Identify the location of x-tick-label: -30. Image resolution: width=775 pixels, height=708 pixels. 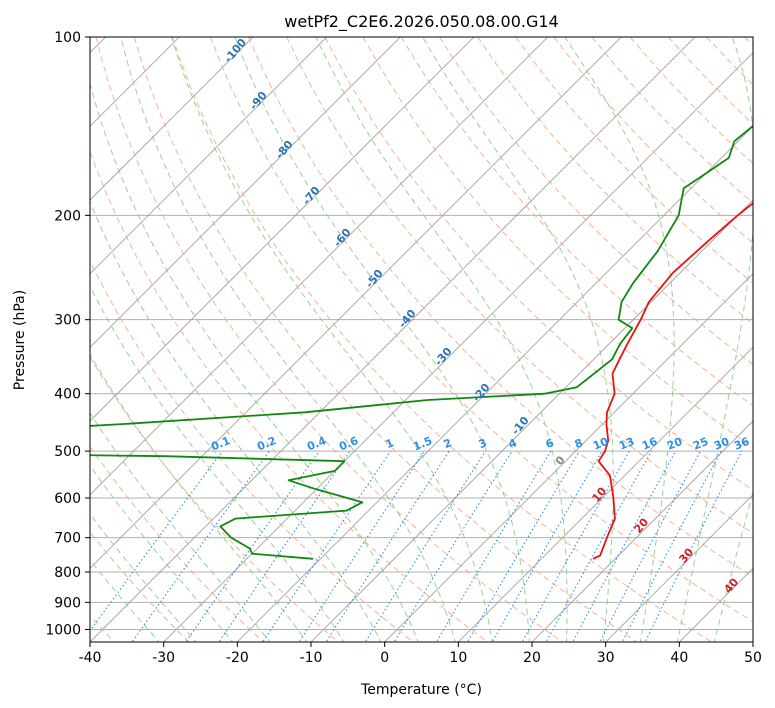
(163, 658).